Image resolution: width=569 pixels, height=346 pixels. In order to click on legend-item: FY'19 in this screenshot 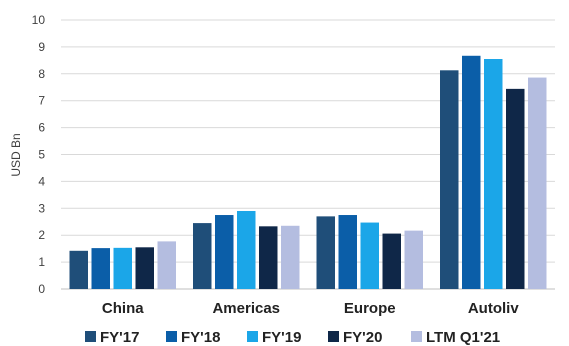, I will do `click(274, 337)`.